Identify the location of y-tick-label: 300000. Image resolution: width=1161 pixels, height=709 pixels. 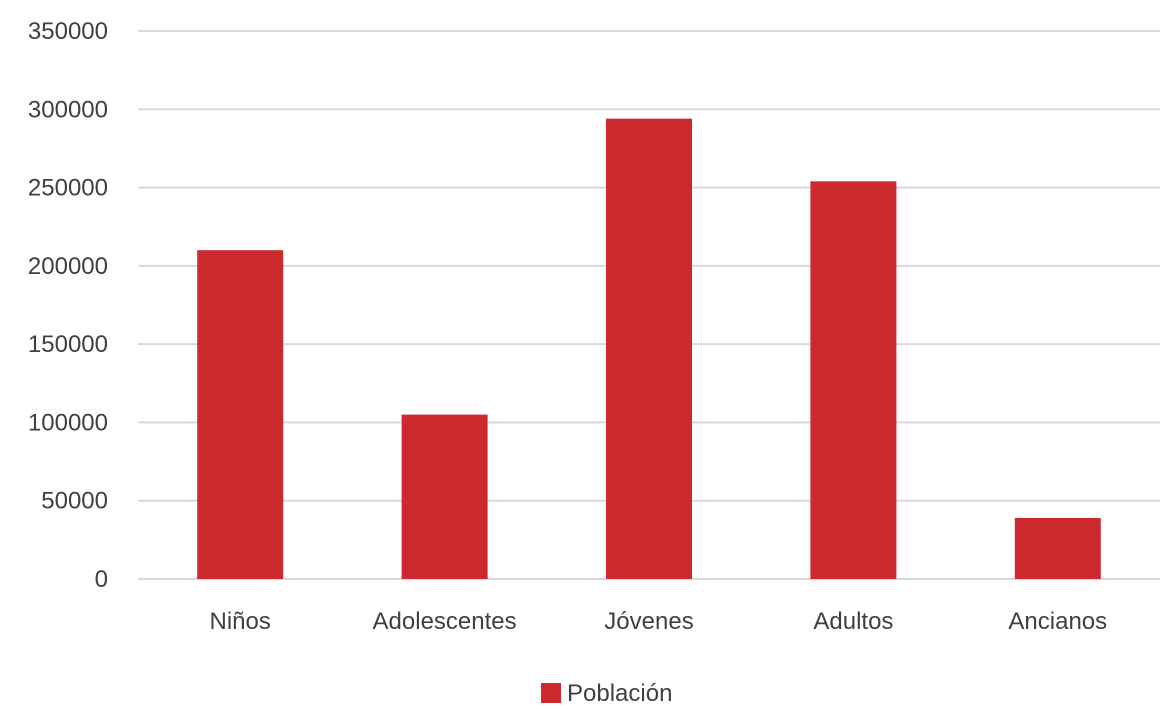
(68, 109).